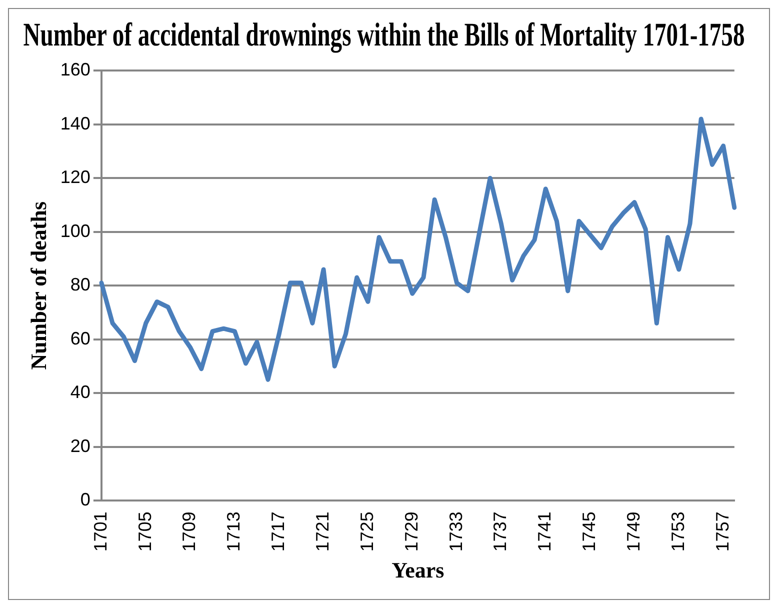 The height and width of the screenshot is (608, 778). I want to click on x-tick-label: 1717, so click(278, 532).